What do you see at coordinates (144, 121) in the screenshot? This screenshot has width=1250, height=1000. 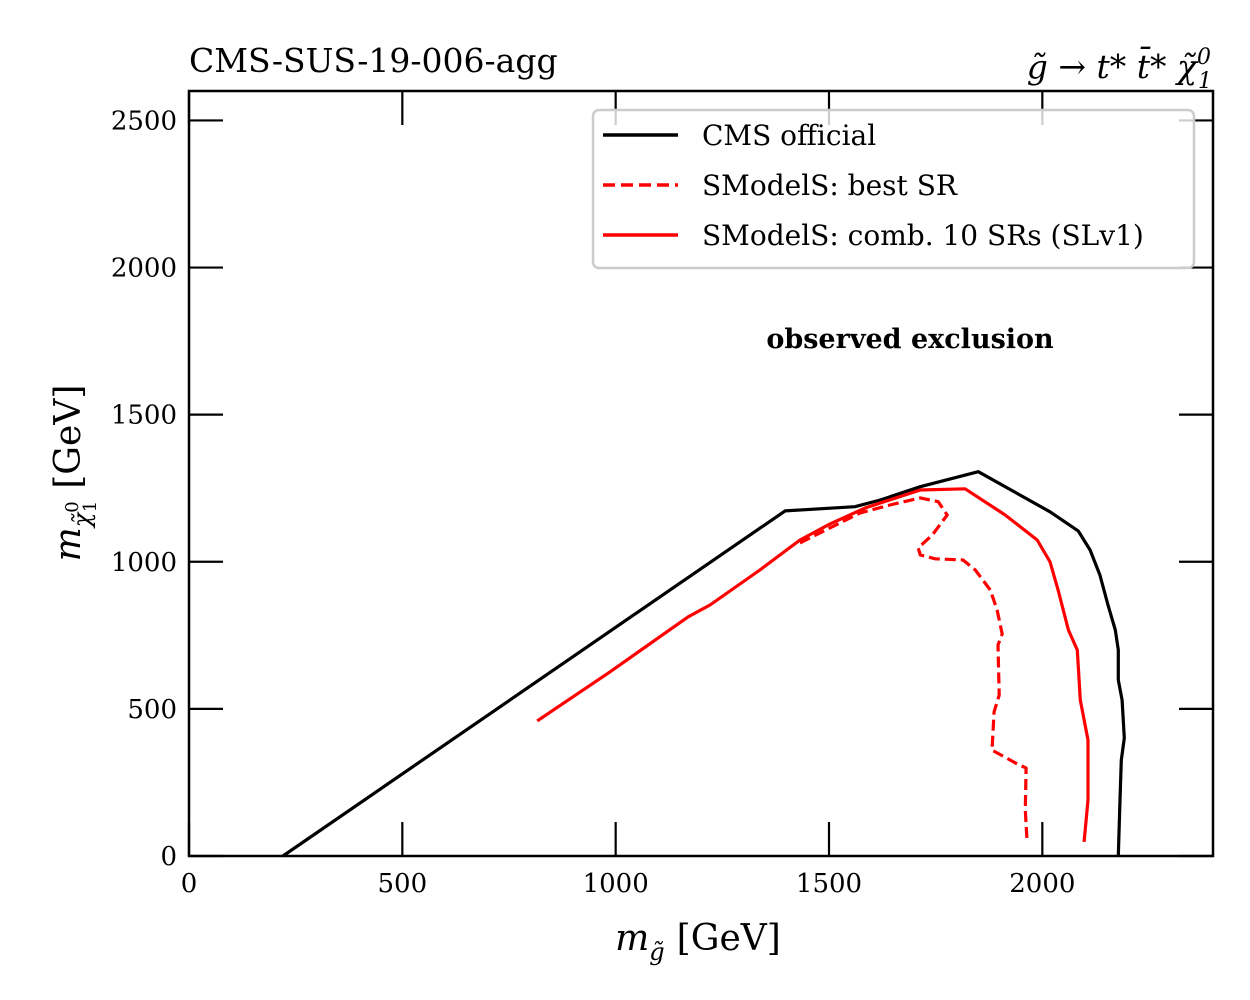 I see `y-tick-label: 2500` at bounding box center [144, 121].